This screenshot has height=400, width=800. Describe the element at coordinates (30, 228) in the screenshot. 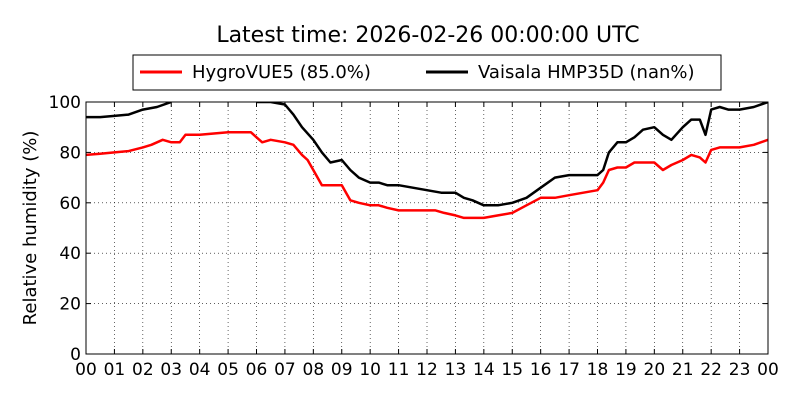

I see `y-axis-label: Relative humidity (%)` at that location.